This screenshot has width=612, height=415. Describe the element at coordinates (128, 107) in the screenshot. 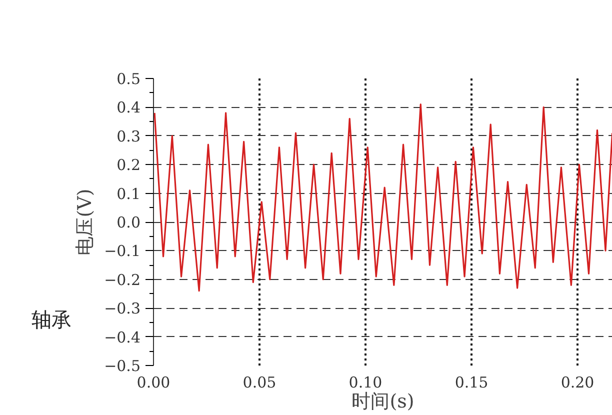

I see `y-tick-label: 0.4` at that location.